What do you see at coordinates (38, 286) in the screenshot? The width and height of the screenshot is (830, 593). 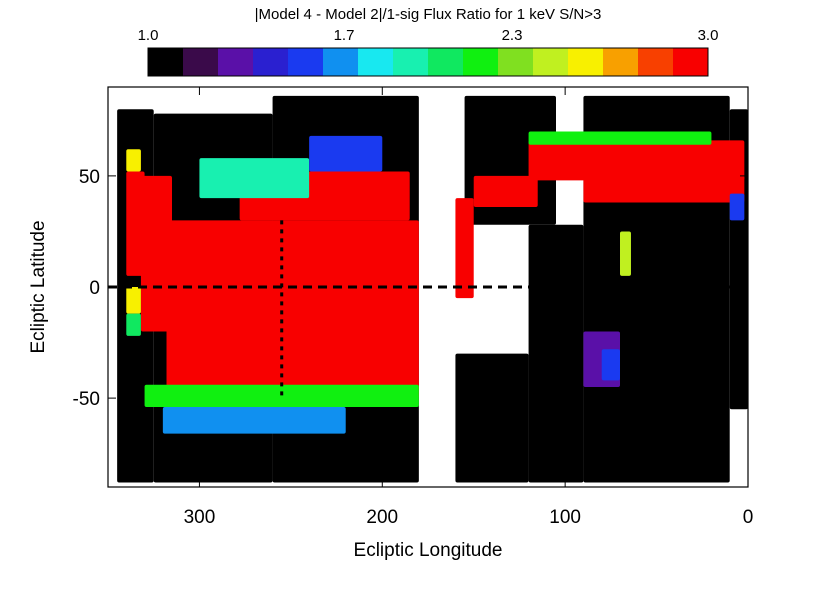 I see `y-axis-label: Ecliptic Latitude` at bounding box center [38, 286].